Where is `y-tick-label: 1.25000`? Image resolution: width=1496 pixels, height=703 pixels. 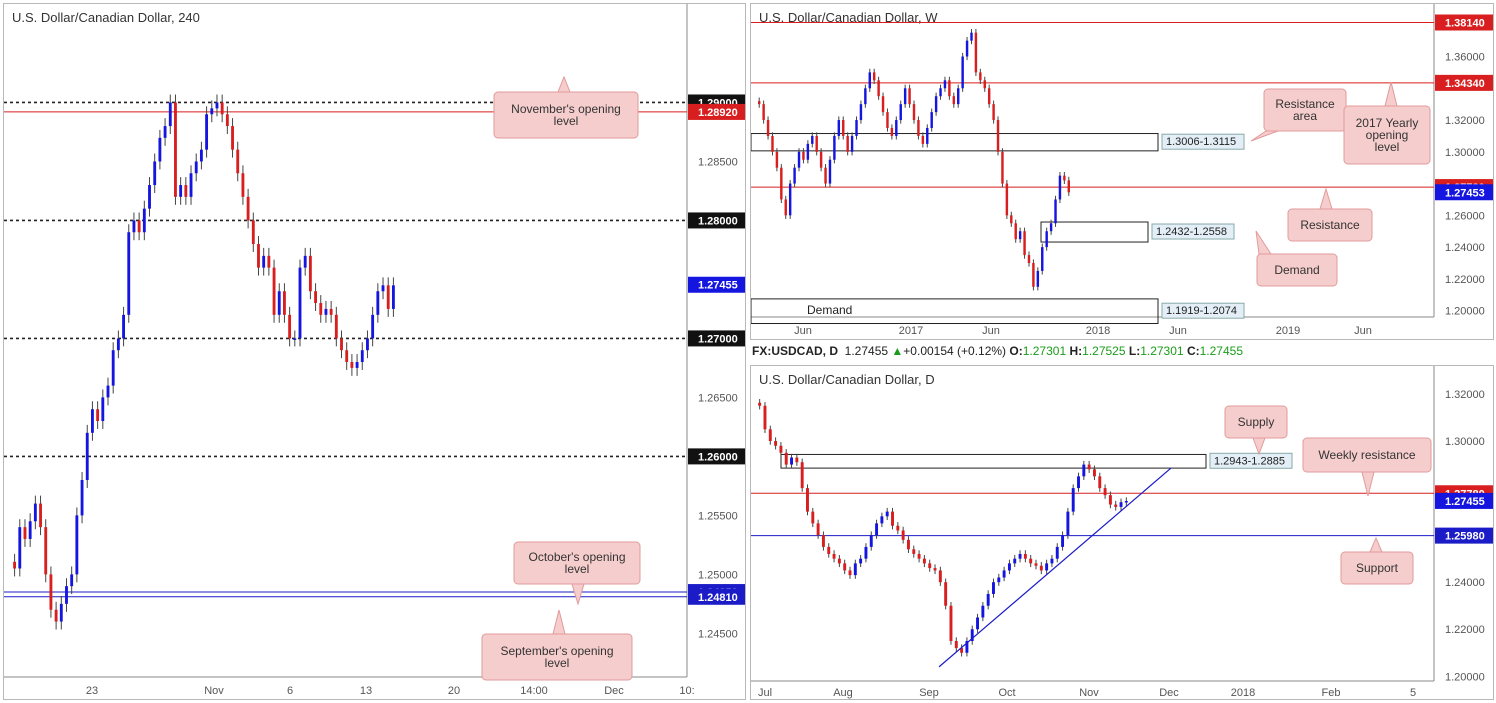 y-tick-label: 1.25000 is located at coordinates (718, 575).